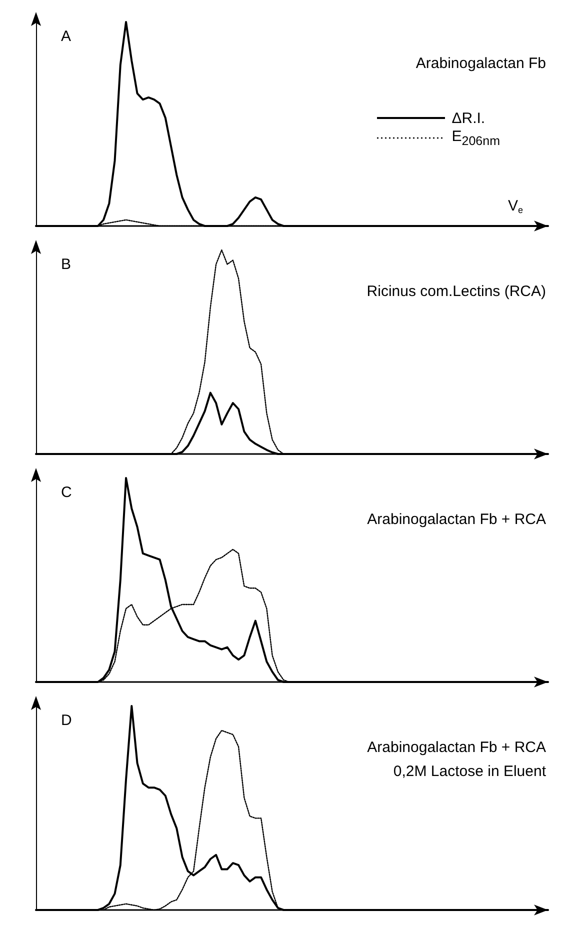  What do you see at coordinates (66, 720) in the screenshot?
I see `chart-title: D` at bounding box center [66, 720].